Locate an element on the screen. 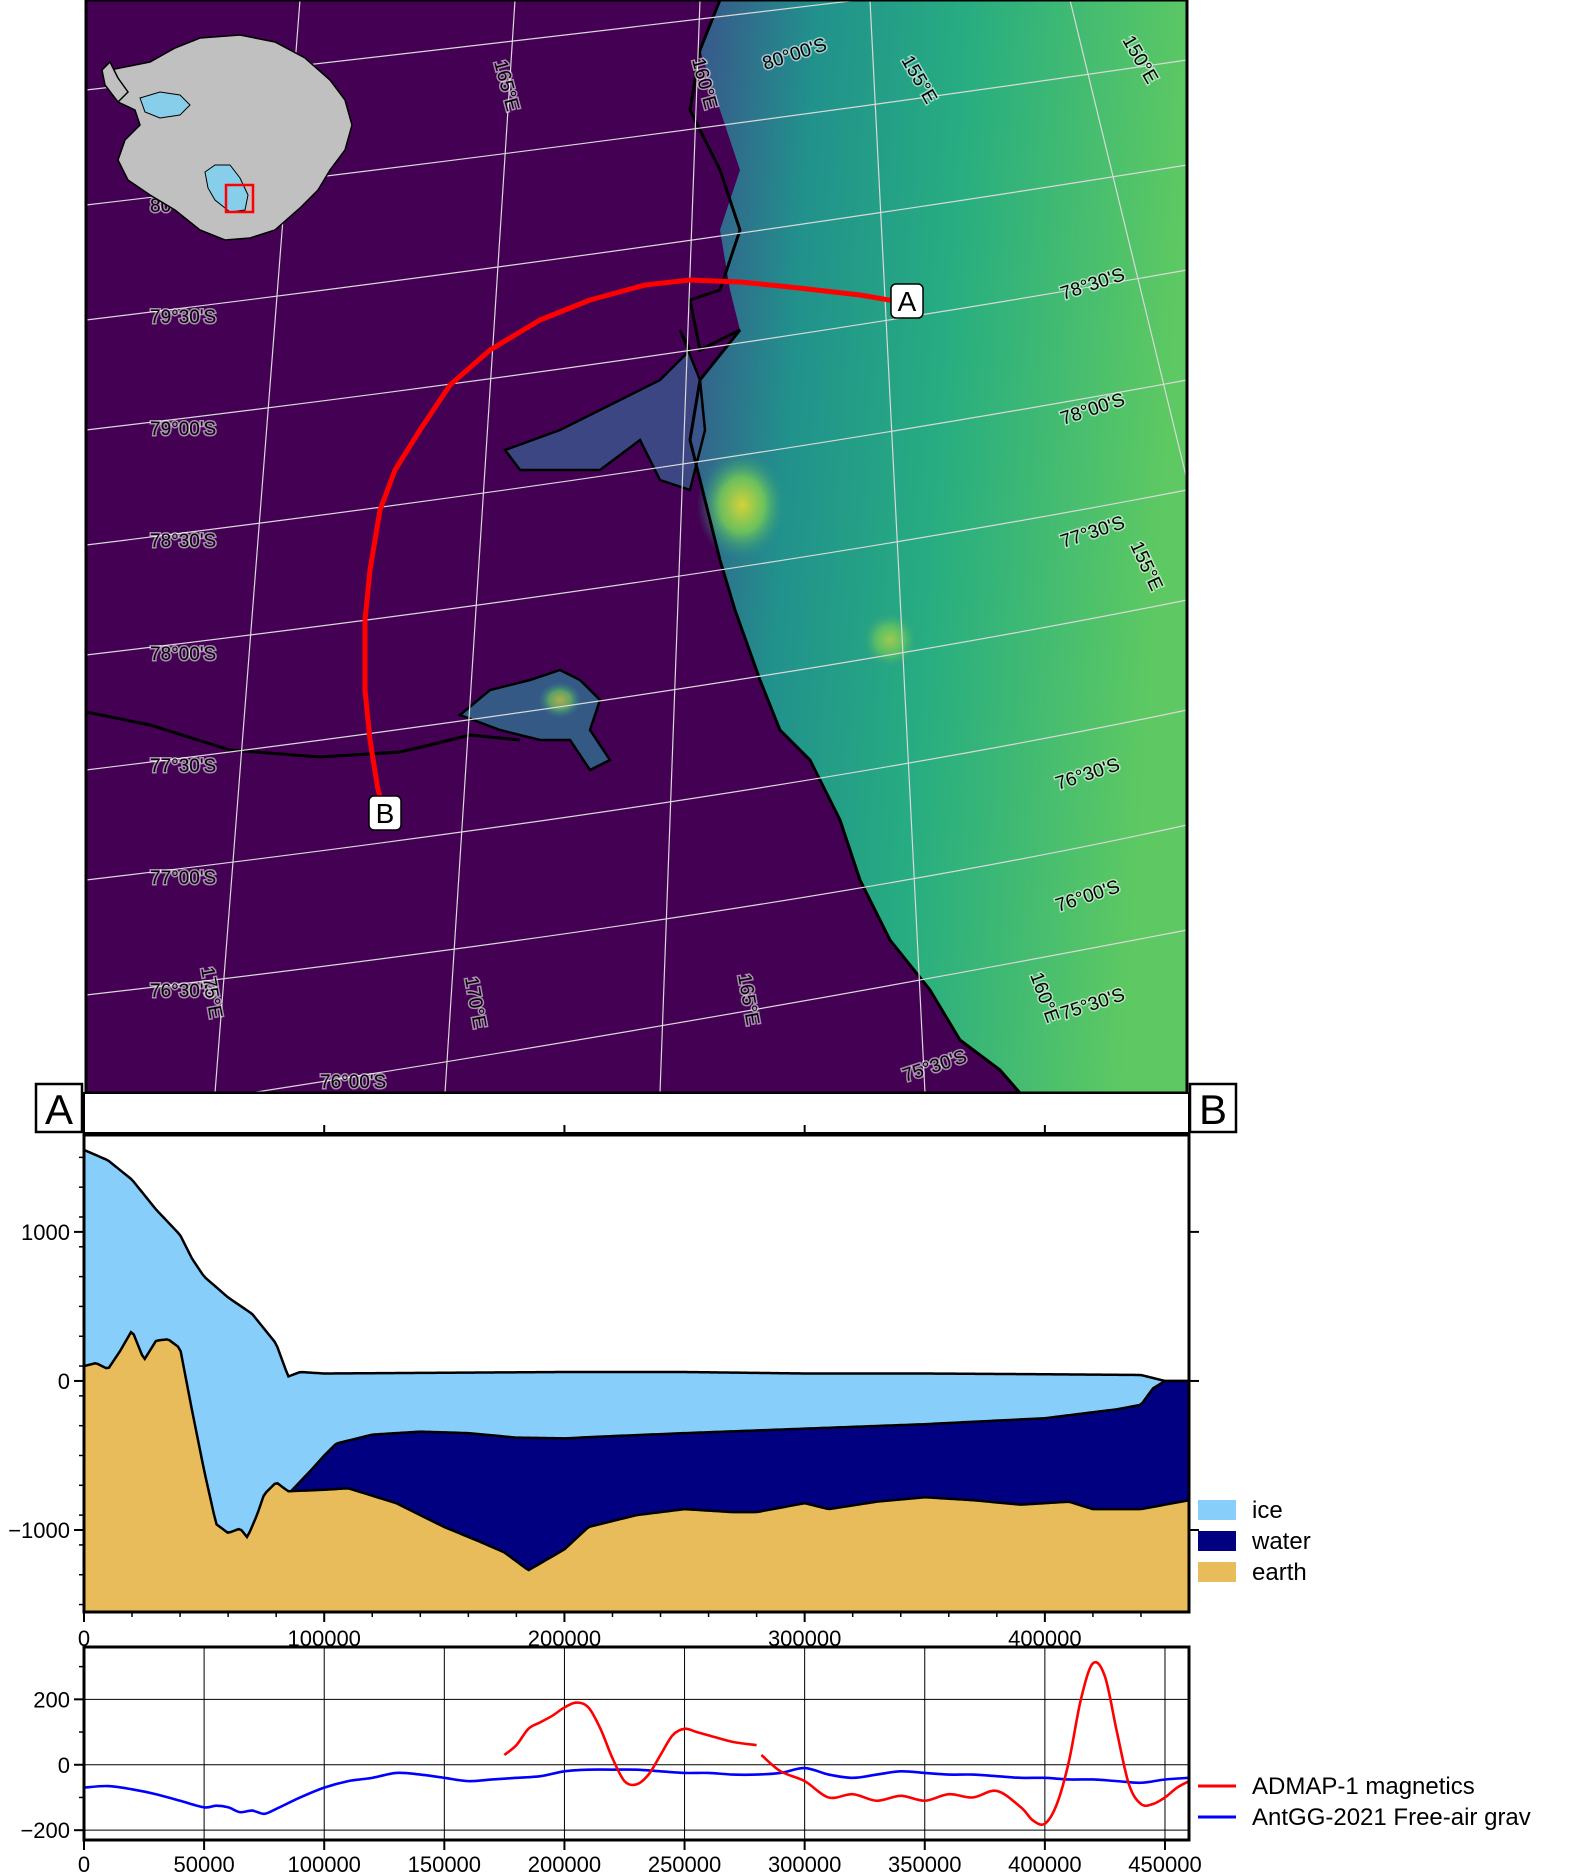  lat-label: 79°30'S is located at coordinates (183, 317).